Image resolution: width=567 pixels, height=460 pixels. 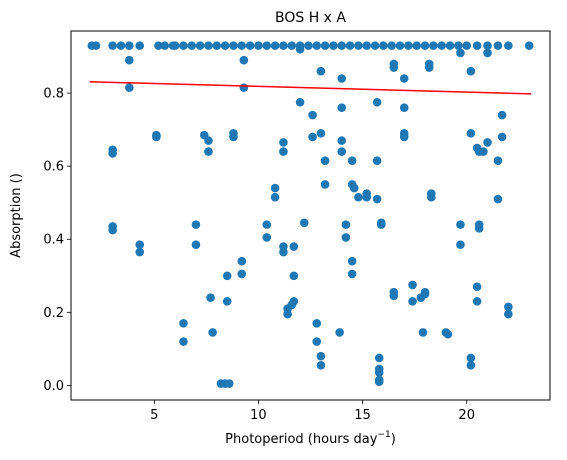 What do you see at coordinates (310, 88) in the screenshot?
I see `trend-line` at bounding box center [310, 88].